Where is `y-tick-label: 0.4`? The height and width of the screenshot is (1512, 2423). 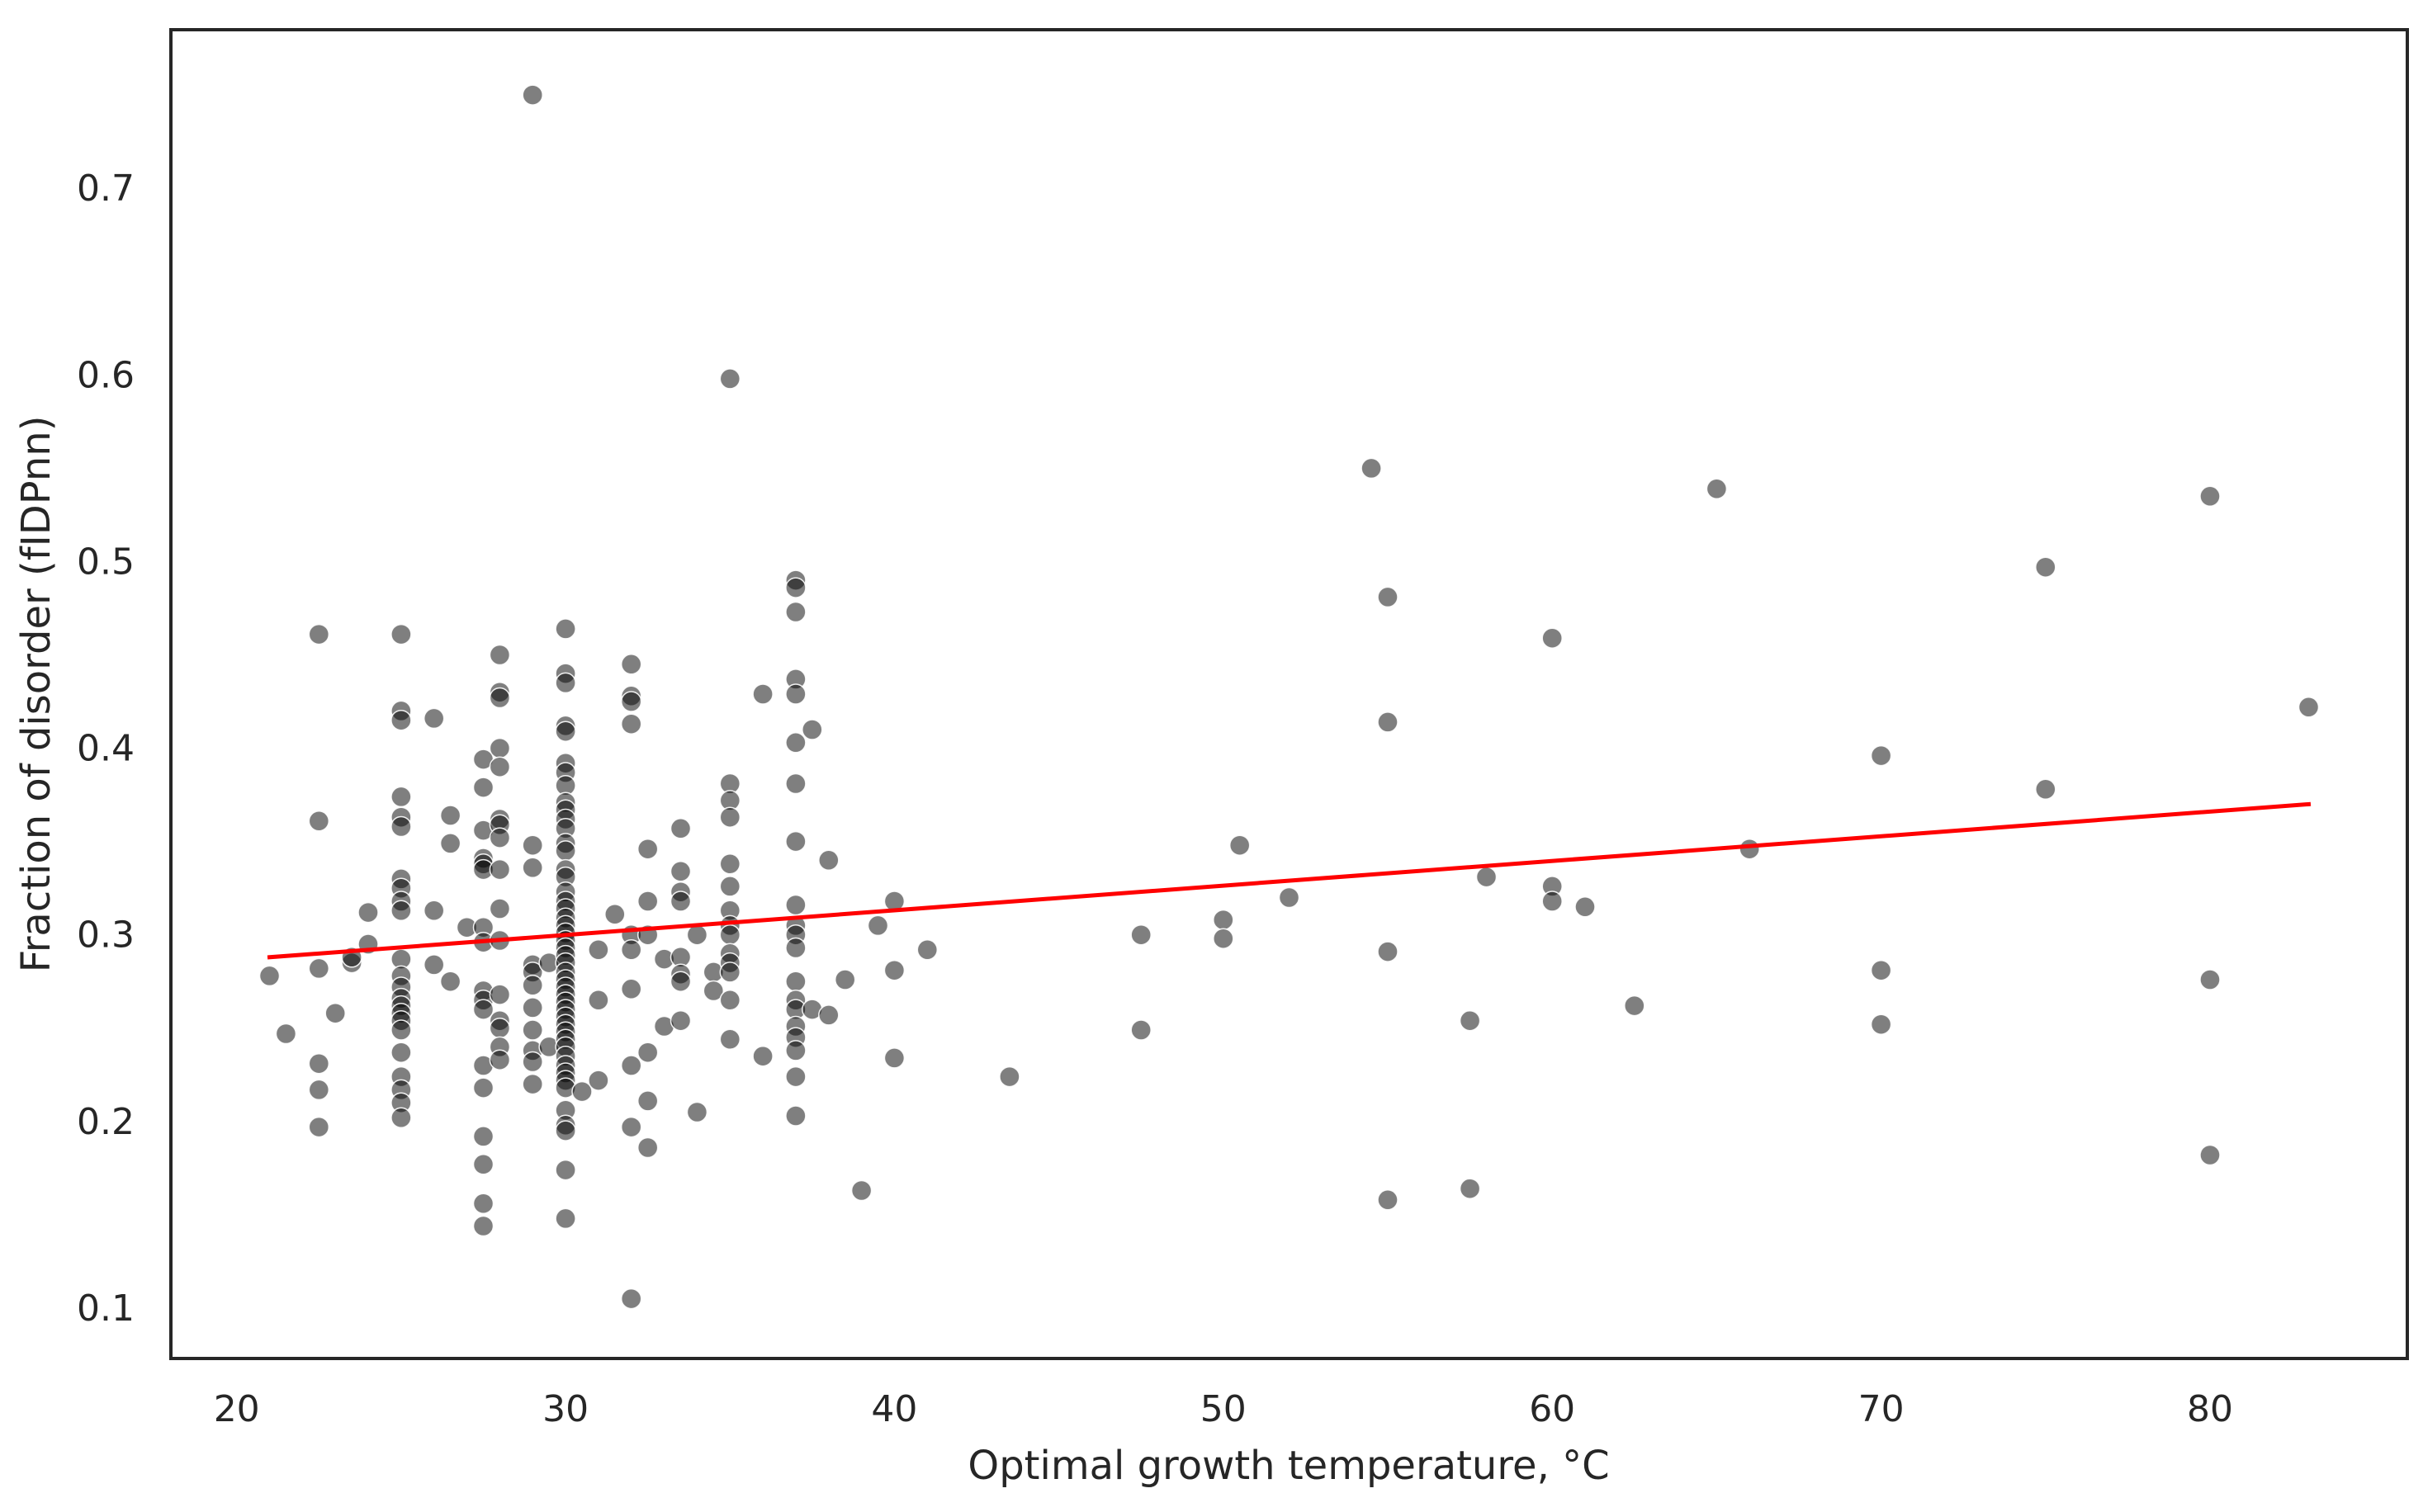 y-tick-label: 0.4 is located at coordinates (106, 749).